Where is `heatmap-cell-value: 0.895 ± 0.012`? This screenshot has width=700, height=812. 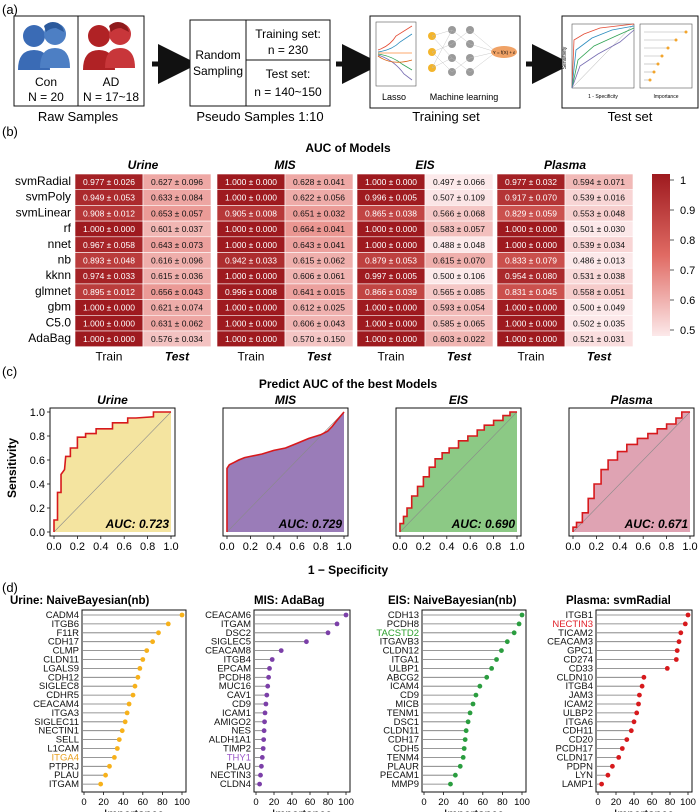 heatmap-cell-value: 0.895 ± 0.012 is located at coordinates (109, 292).